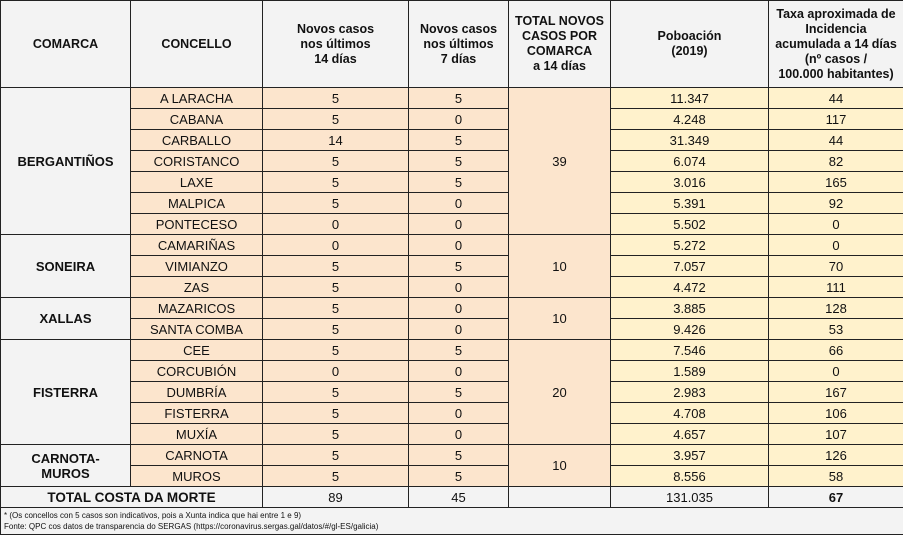 The image size is (903, 535). What do you see at coordinates (690, 140) in the screenshot?
I see `population-cell: 31.349` at bounding box center [690, 140].